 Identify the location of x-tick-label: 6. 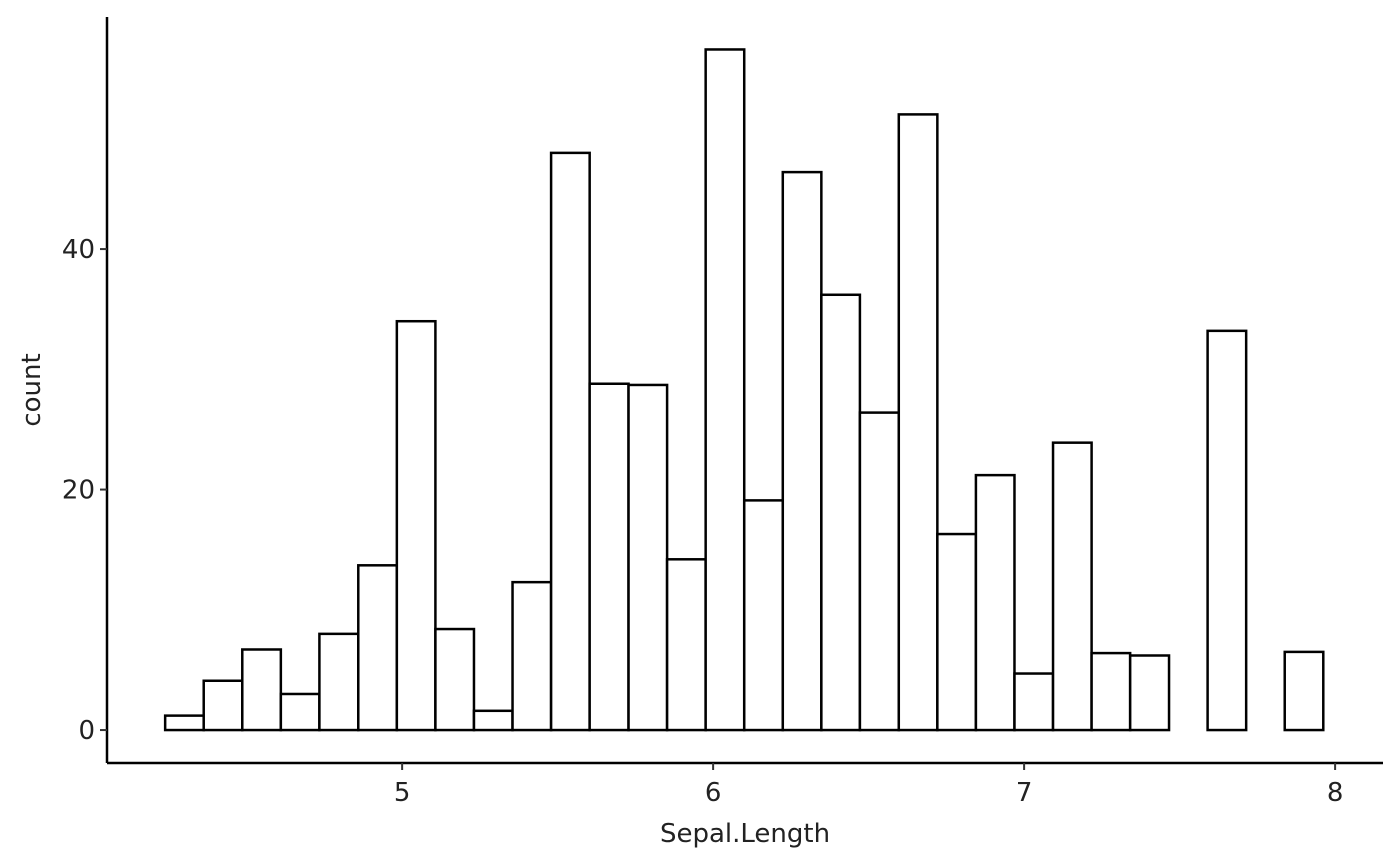
(713, 793).